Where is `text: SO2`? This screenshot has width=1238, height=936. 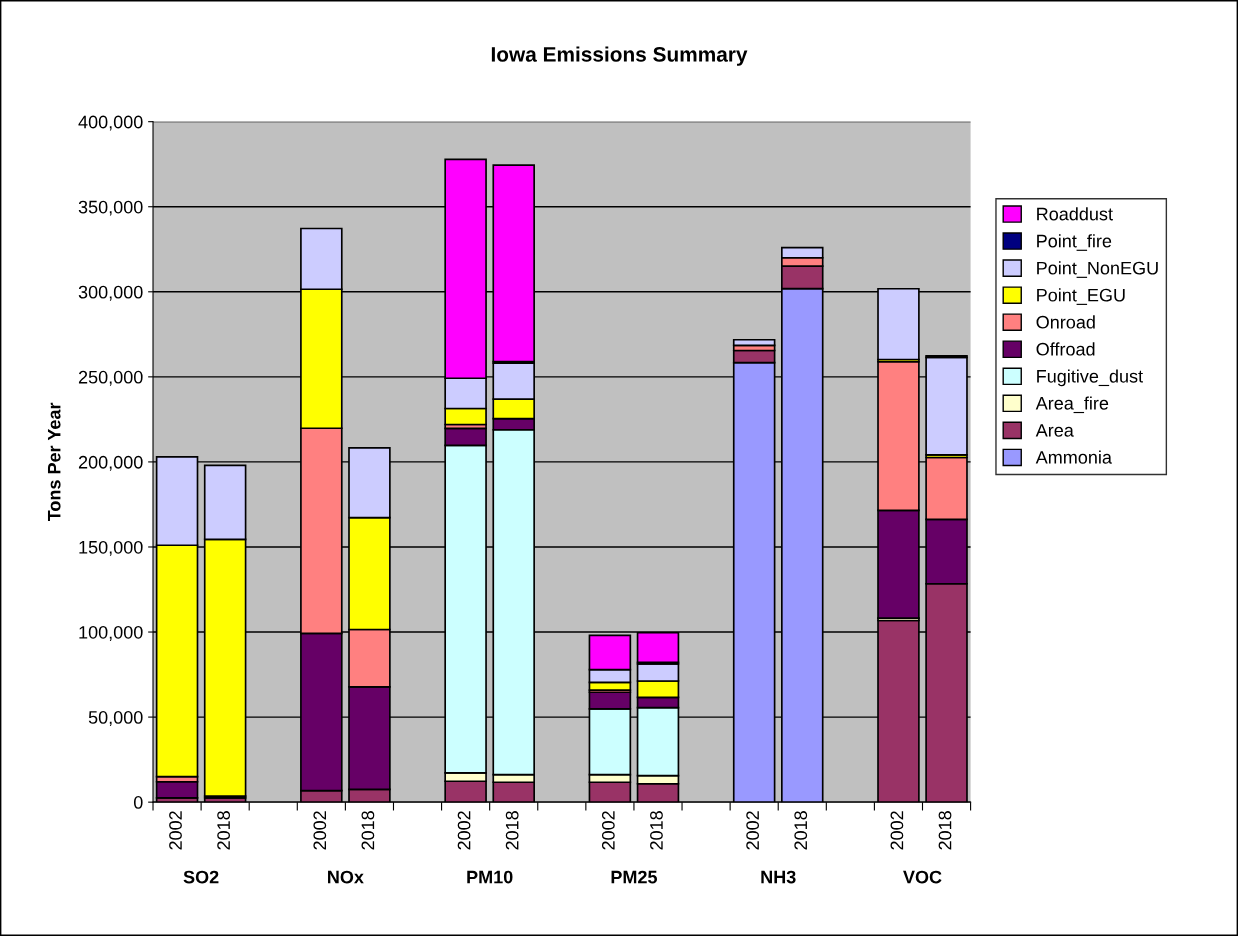 text: SO2 is located at coordinates (201, 877).